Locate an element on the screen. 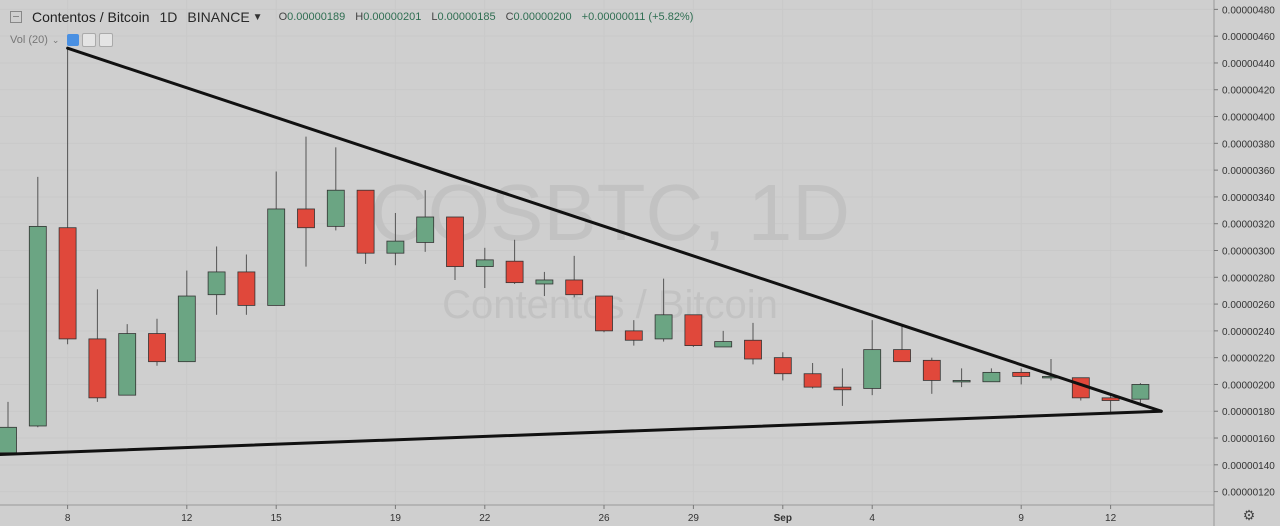 This screenshot has height=526, width=1280. low-label: L is located at coordinates (434, 17).